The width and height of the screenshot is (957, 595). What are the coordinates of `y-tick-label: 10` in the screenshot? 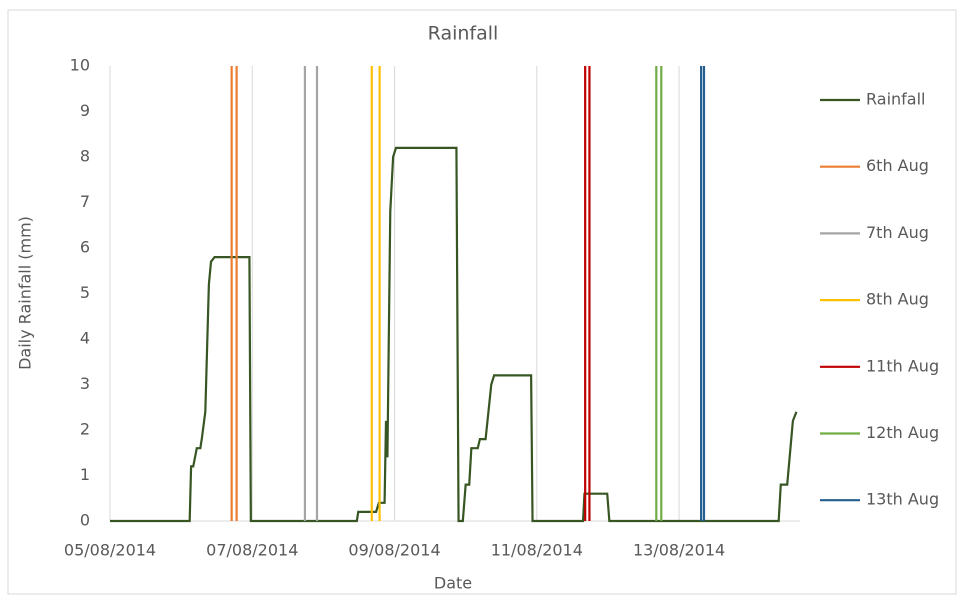 It's located at (80, 65).